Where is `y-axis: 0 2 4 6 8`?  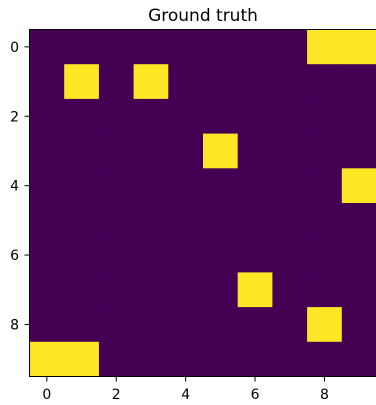
y-axis: 0 2 4 6 8 is located at coordinates (20, 186).